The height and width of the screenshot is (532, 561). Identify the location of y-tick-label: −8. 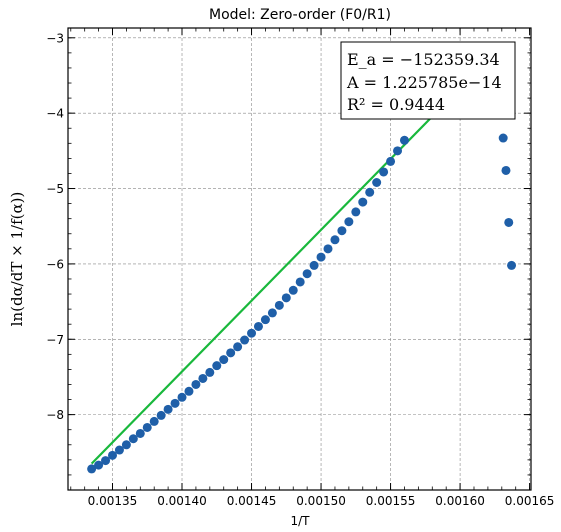
(55, 415).